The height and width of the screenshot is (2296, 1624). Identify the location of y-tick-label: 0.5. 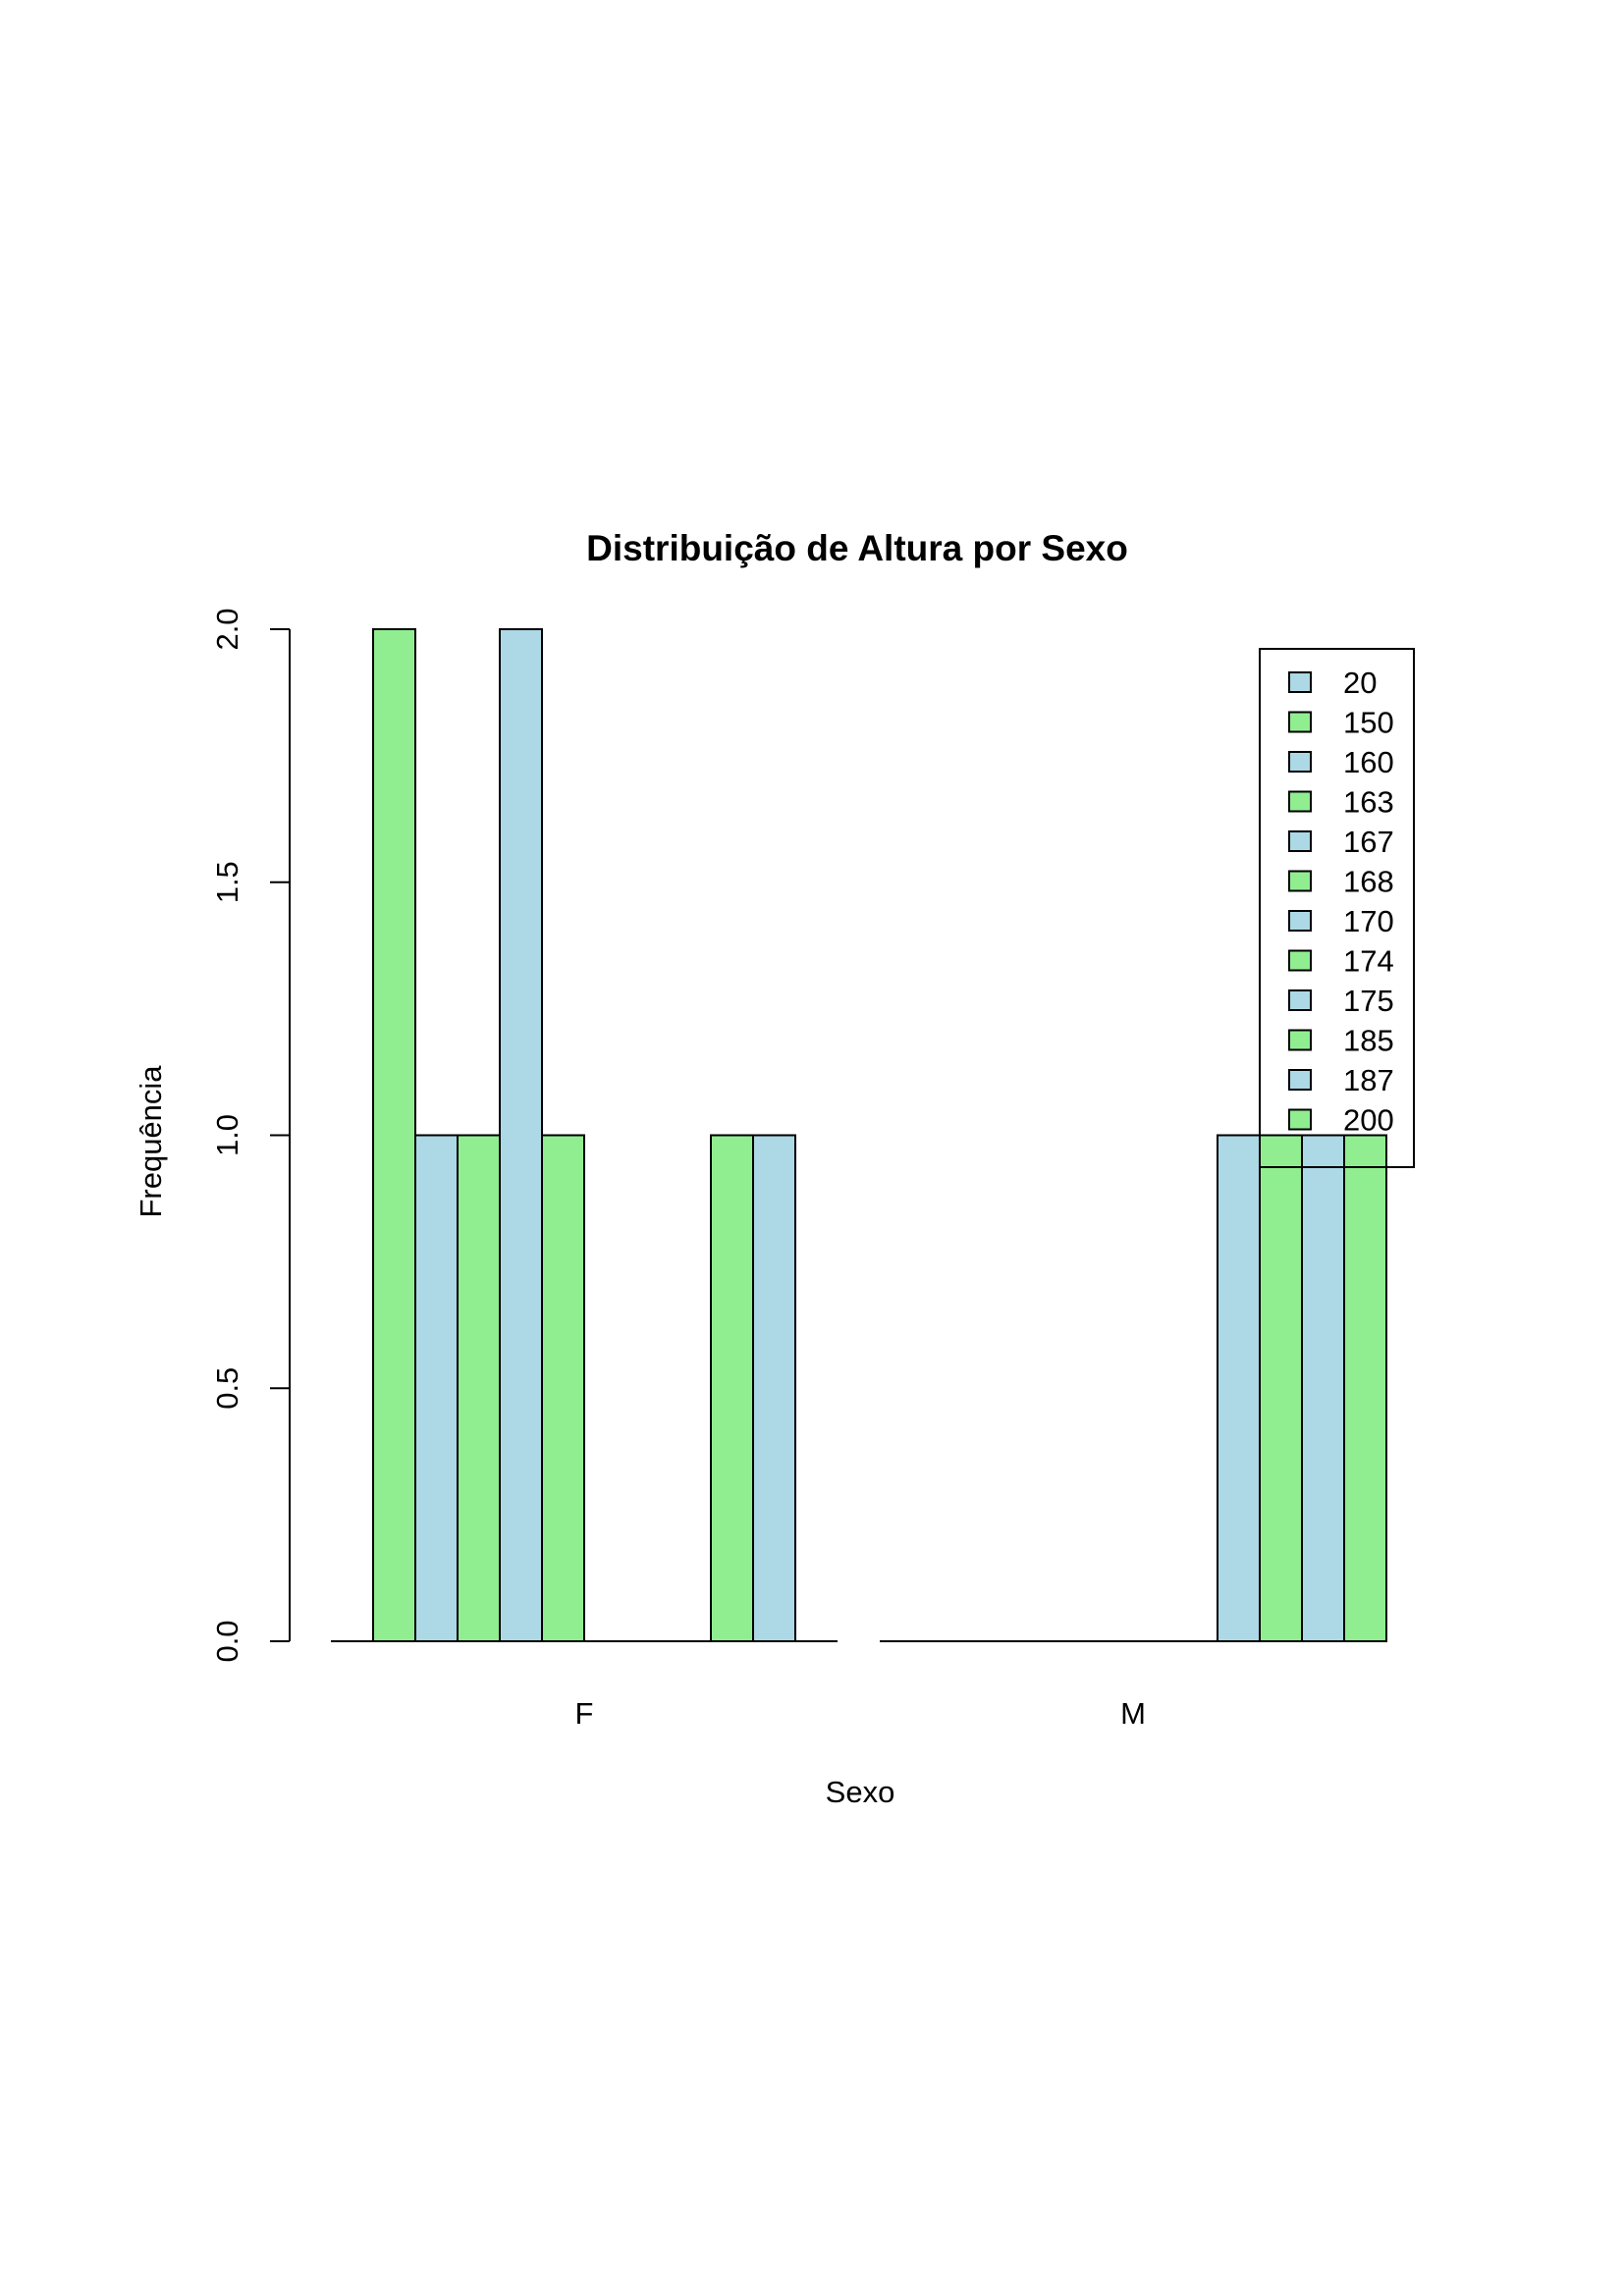
(227, 1388).